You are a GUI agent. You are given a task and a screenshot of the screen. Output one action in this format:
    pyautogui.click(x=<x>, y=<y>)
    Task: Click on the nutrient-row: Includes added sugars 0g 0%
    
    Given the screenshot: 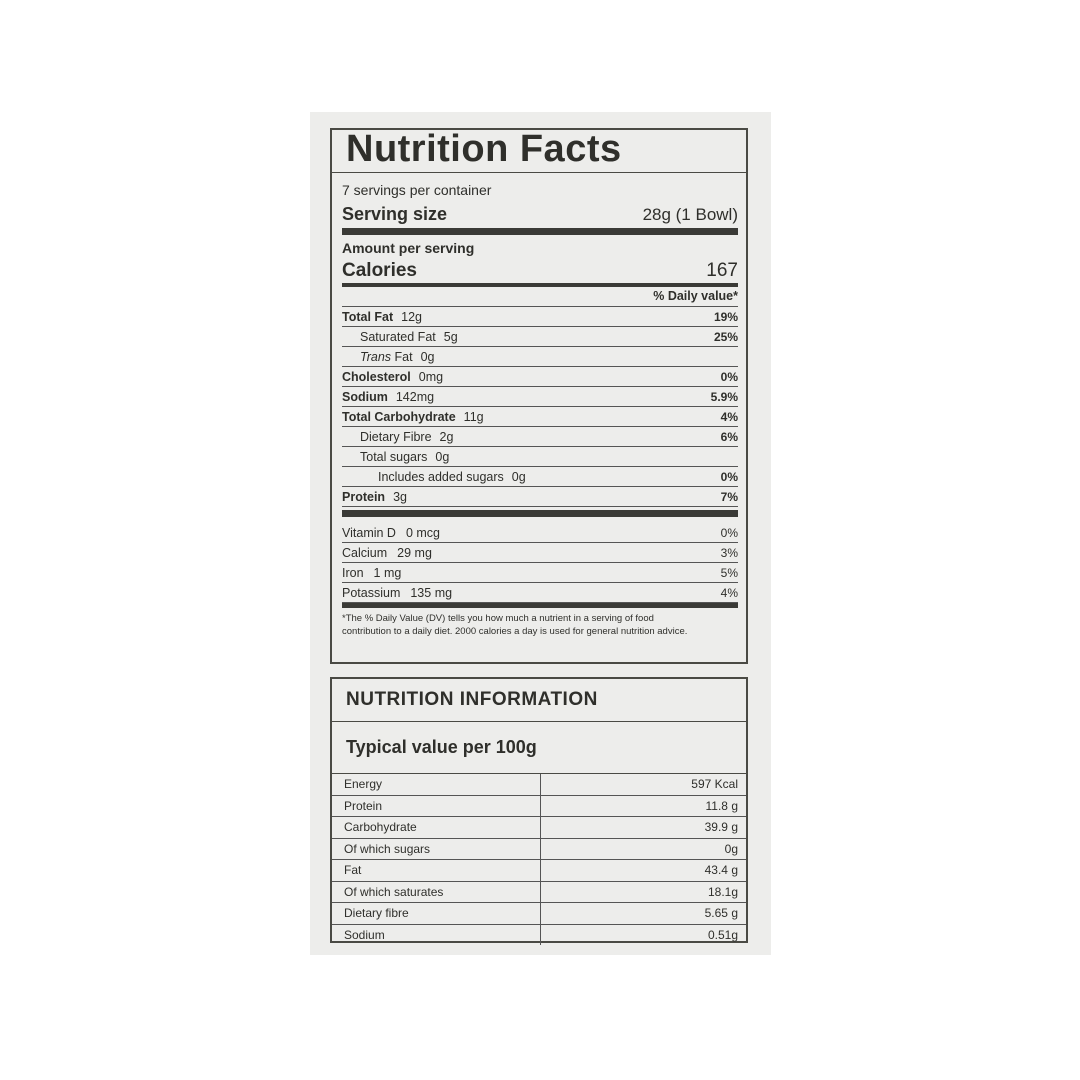 What is the action you would take?
    pyautogui.click(x=540, y=477)
    